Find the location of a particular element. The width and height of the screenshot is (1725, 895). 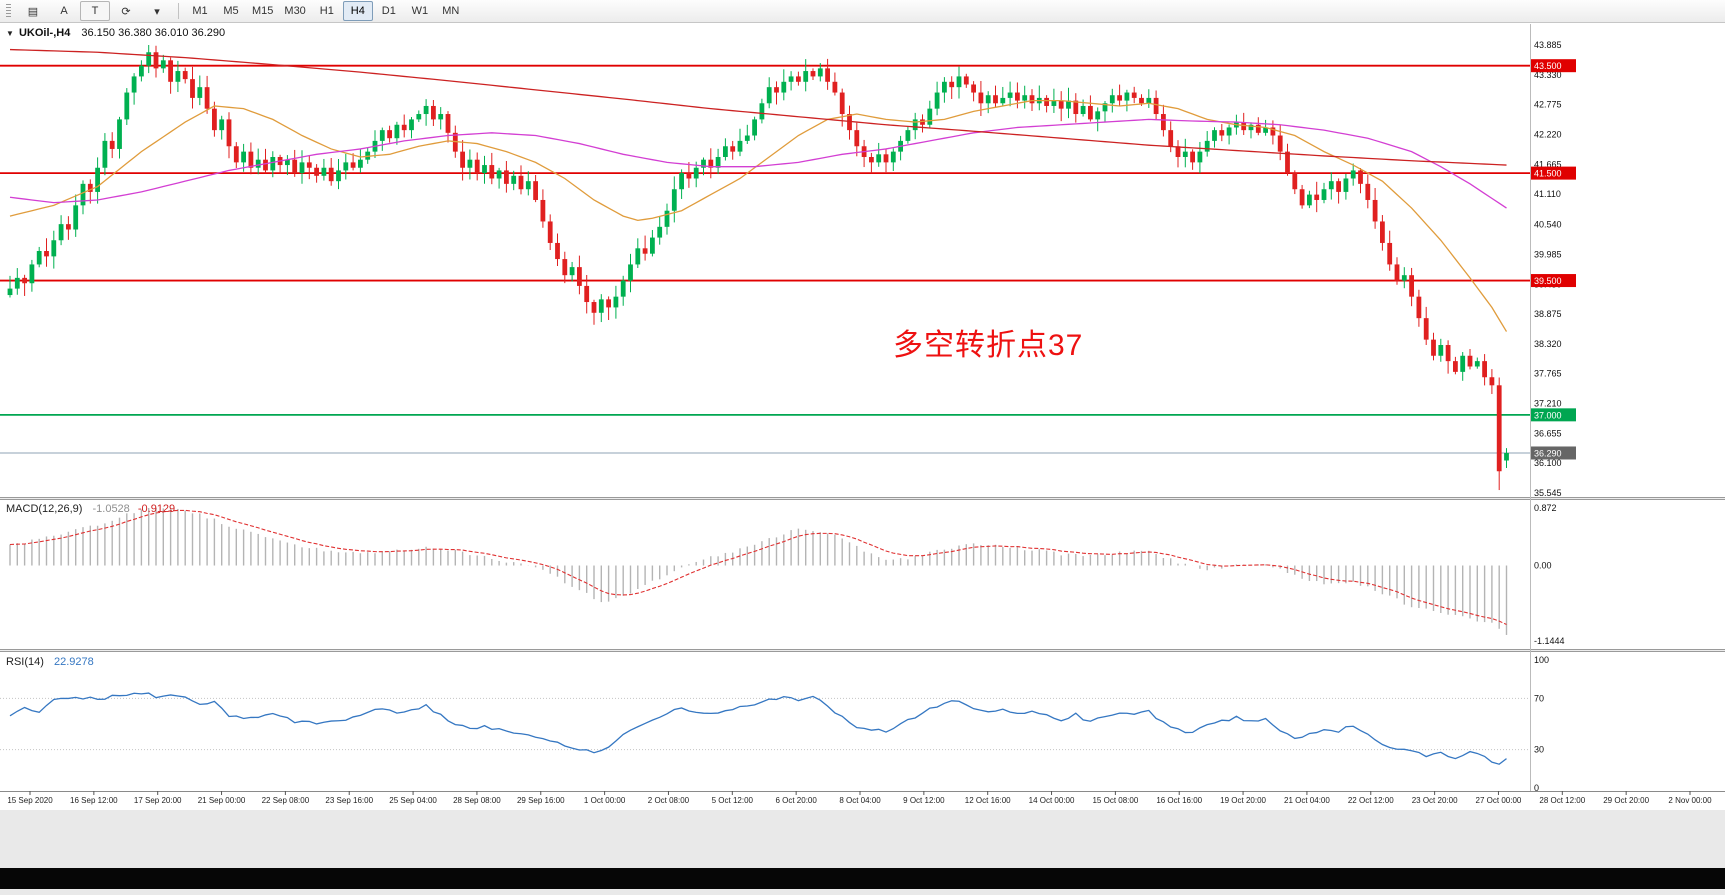

svg-text: 16 Oct 16:00 is located at coordinates (1179, 800).